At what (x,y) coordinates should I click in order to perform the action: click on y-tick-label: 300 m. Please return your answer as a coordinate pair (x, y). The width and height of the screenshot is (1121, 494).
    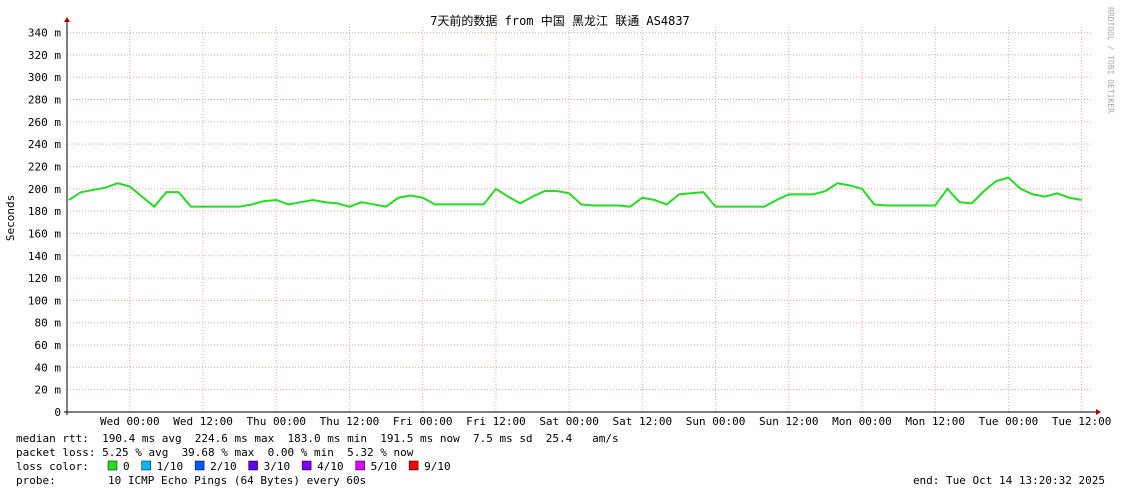
    Looking at the image, I should click on (44, 77).